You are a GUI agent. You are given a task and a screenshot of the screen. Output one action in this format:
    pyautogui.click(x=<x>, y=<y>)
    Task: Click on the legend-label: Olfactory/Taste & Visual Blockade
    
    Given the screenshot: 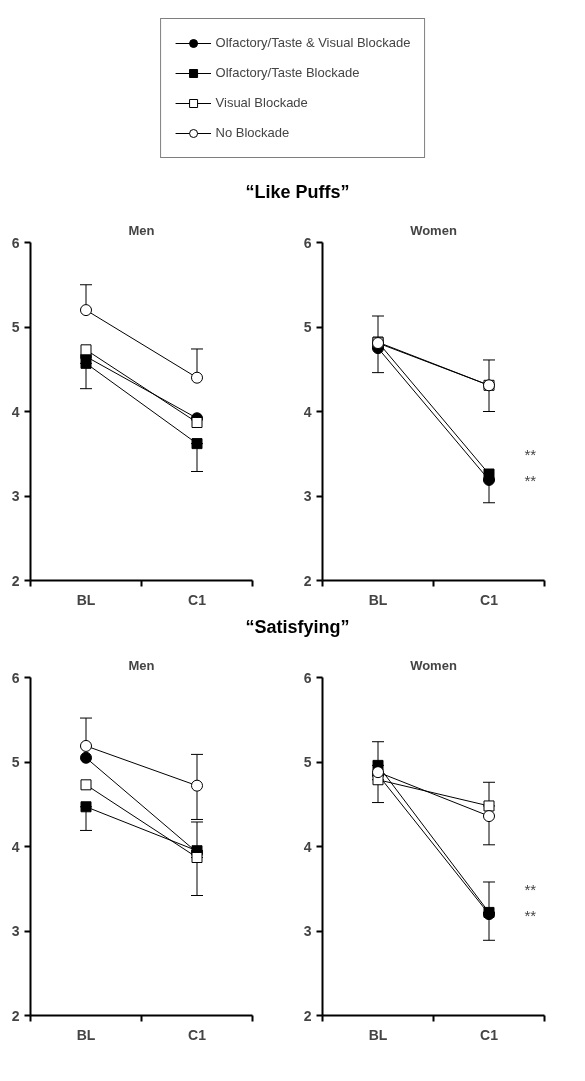 What is the action you would take?
    pyautogui.click(x=313, y=42)
    